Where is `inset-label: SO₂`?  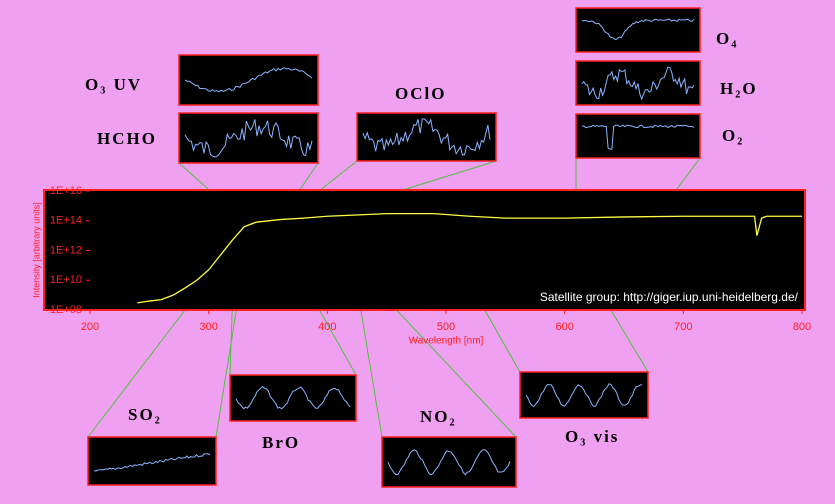
inset-label: SO₂ is located at coordinates (145, 414).